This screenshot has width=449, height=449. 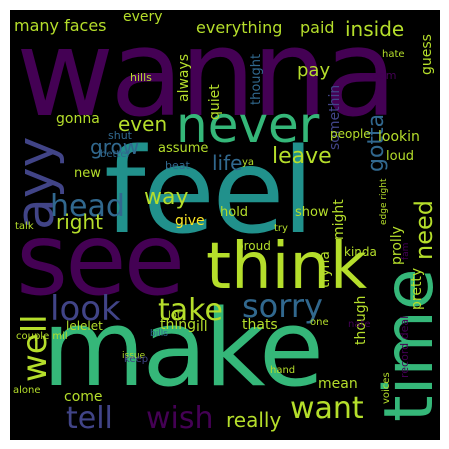 What do you see at coordinates (83, 397) in the screenshot?
I see `word: come` at bounding box center [83, 397].